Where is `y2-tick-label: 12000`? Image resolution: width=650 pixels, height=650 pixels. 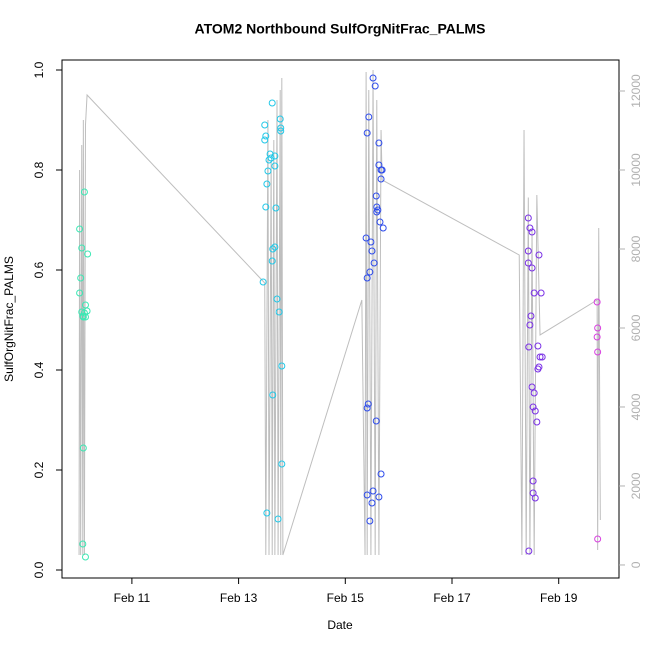 y2-tick-label: 12000 is located at coordinates (636, 91).